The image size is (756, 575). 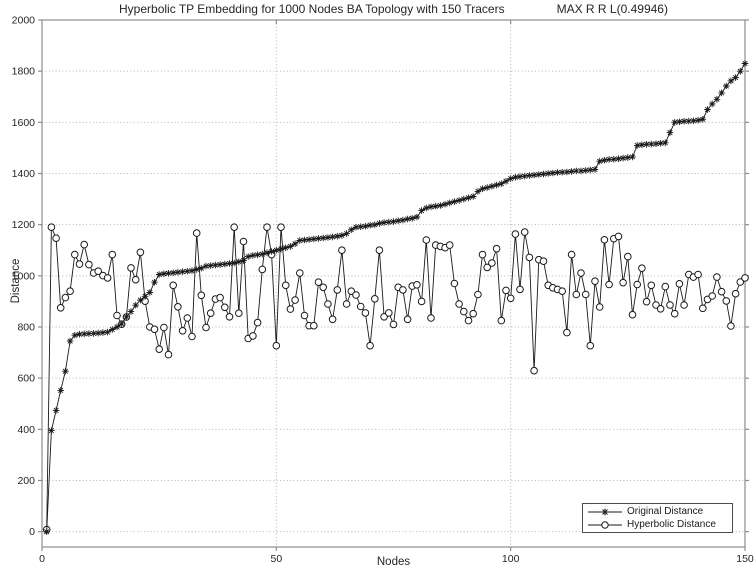 I want to click on y-tick-label: 1400, so click(x=24, y=174).